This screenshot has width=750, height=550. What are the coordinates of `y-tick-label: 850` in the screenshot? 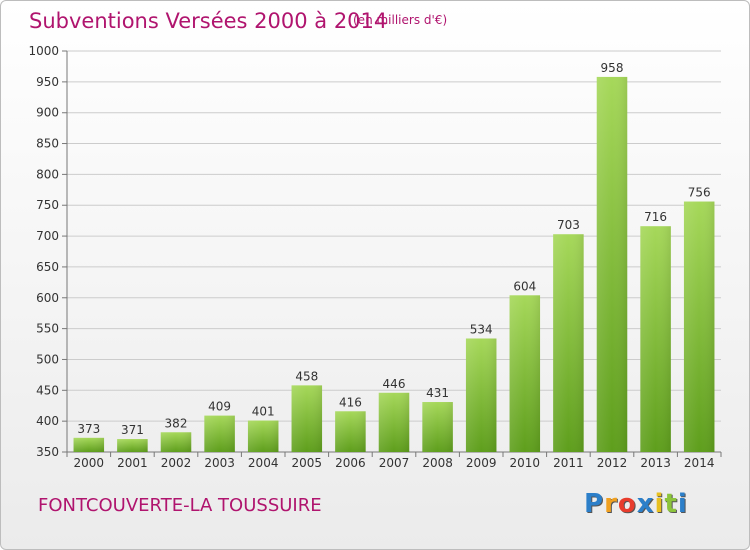 It's located at (47, 144).